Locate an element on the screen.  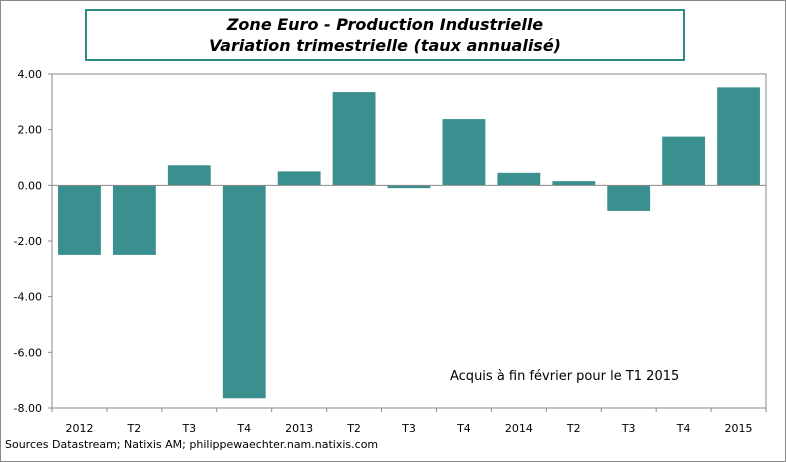
y-axis-ticks: 4.00 2.00 0.00 -2.00 -4.00 -6.00 -8.00 is located at coordinates (33, 241).